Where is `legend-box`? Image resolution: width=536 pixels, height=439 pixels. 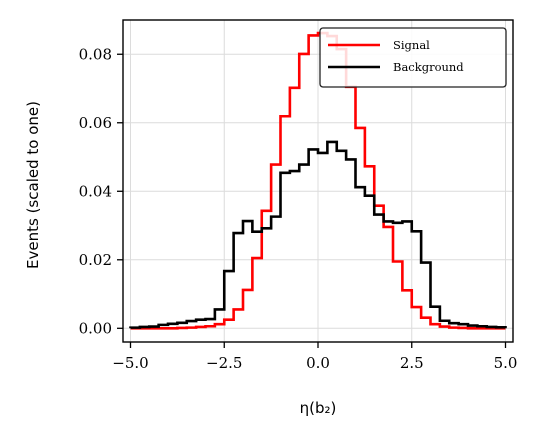 legend-box is located at coordinates (413, 57).